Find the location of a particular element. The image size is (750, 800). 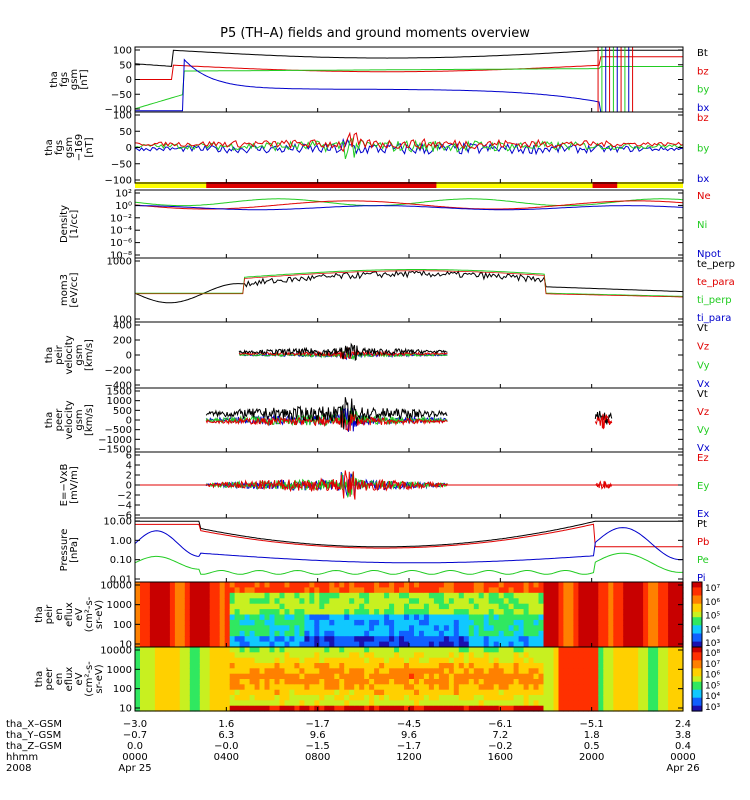

legend-pi: Pi is located at coordinates (701, 578).